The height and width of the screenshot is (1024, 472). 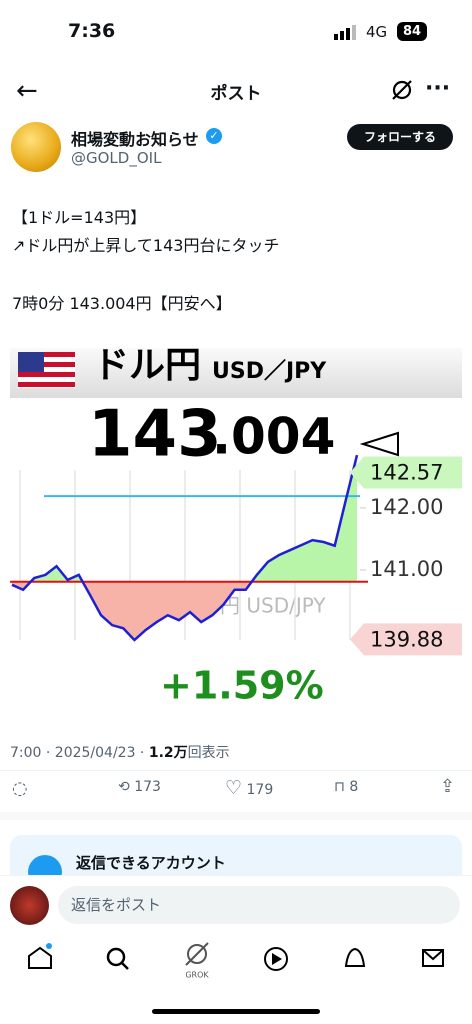 I want to click on pointer-icon, so click(x=379, y=444).